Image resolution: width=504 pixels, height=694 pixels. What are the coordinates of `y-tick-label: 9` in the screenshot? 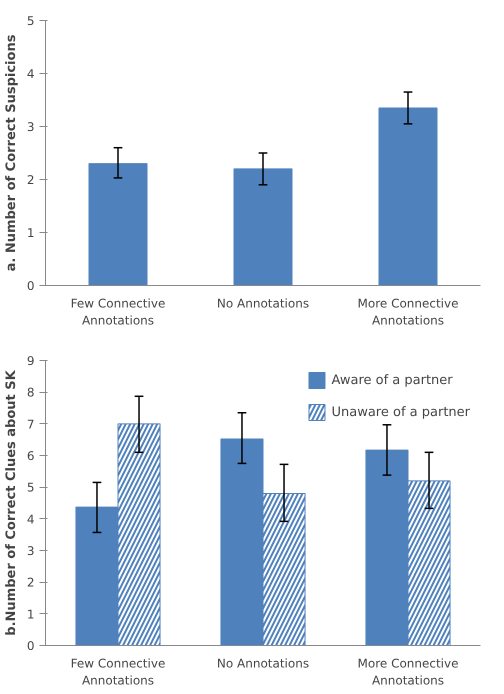 It's located at (30, 361).